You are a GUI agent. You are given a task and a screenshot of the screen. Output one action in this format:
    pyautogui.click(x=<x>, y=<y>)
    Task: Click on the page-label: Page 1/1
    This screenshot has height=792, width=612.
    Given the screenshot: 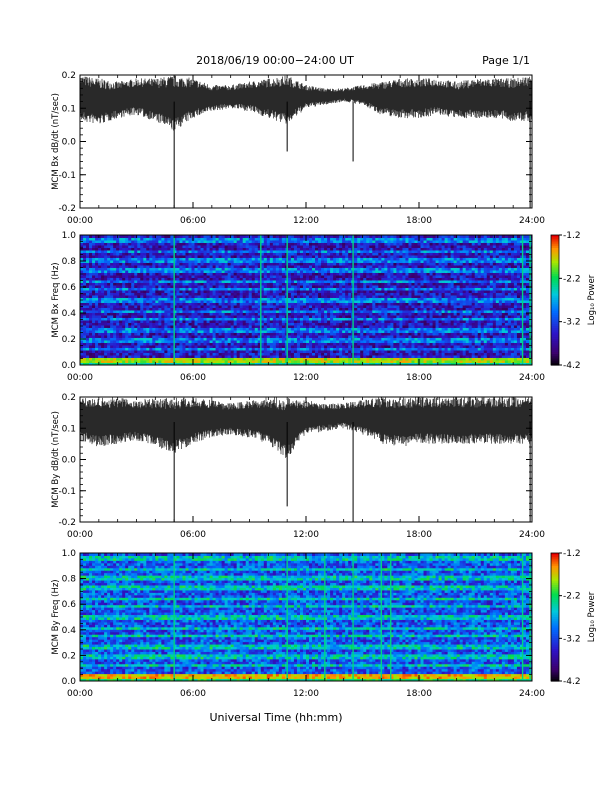 What is the action you would take?
    pyautogui.click(x=506, y=60)
    